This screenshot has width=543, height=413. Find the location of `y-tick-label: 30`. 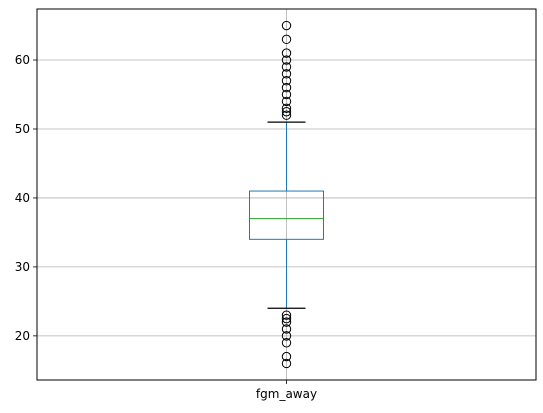

y-tick-label: 30 is located at coordinates (22, 267).